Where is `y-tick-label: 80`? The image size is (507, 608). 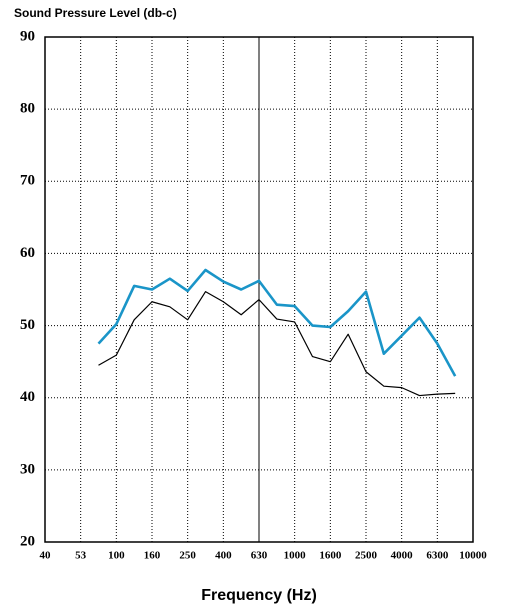 y-tick-label: 80 is located at coordinates (27, 109).